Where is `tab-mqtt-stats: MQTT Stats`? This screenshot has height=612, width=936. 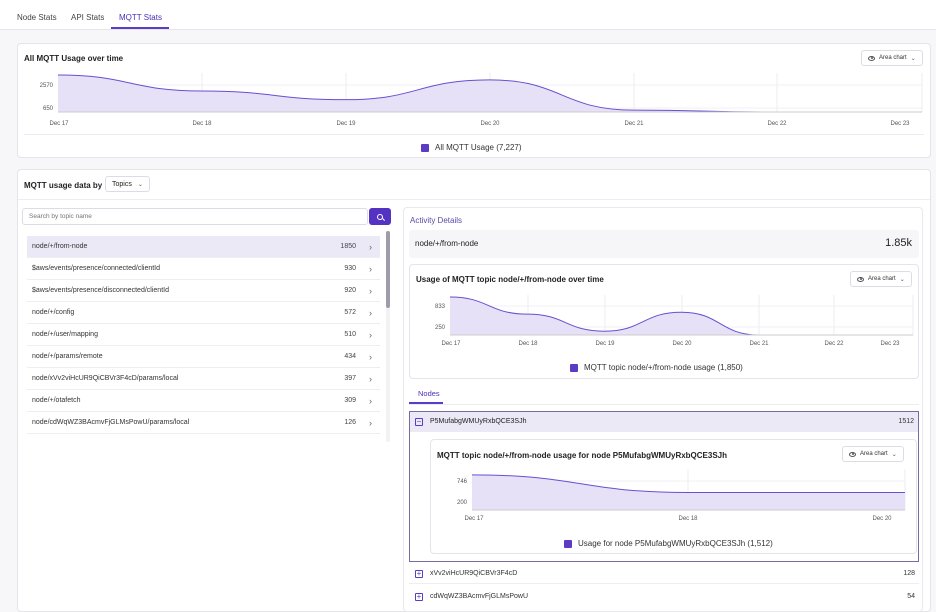
tab-mqtt-stats: MQTT Stats is located at coordinates (140, 17).